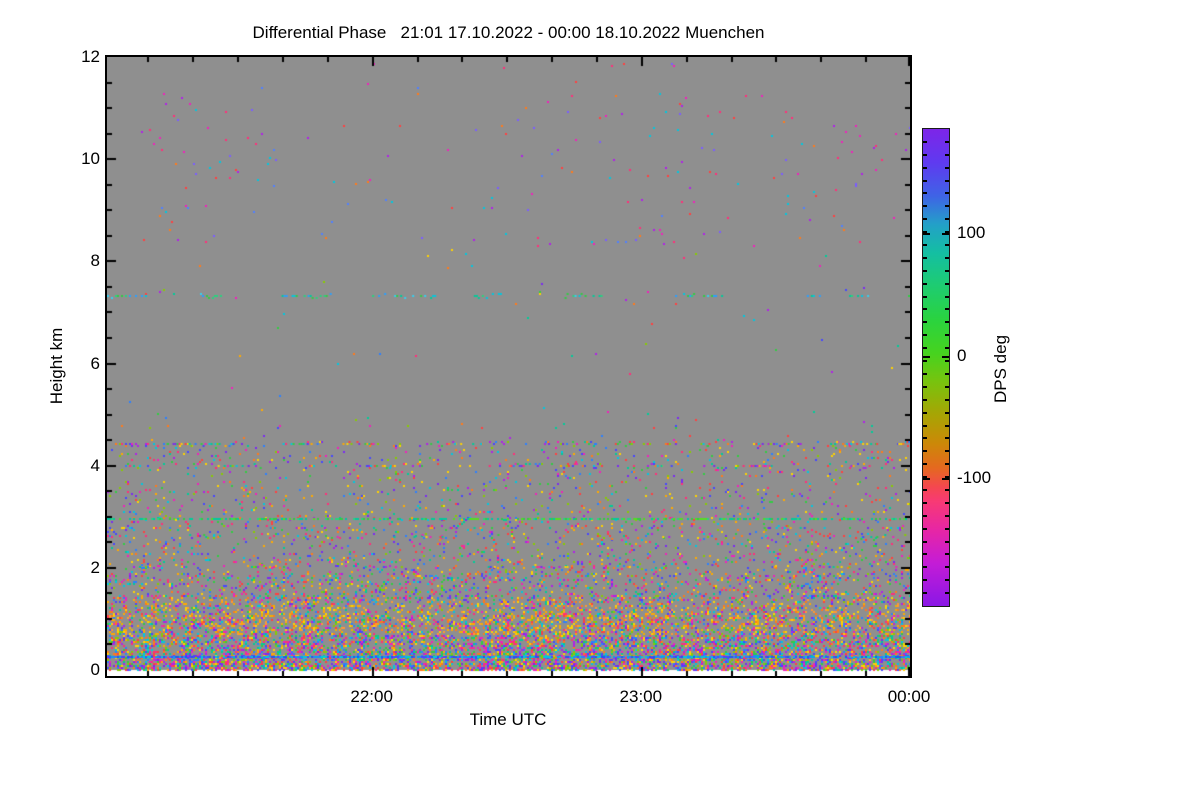  I want to click on y-tick-label: 4, so click(95, 465).